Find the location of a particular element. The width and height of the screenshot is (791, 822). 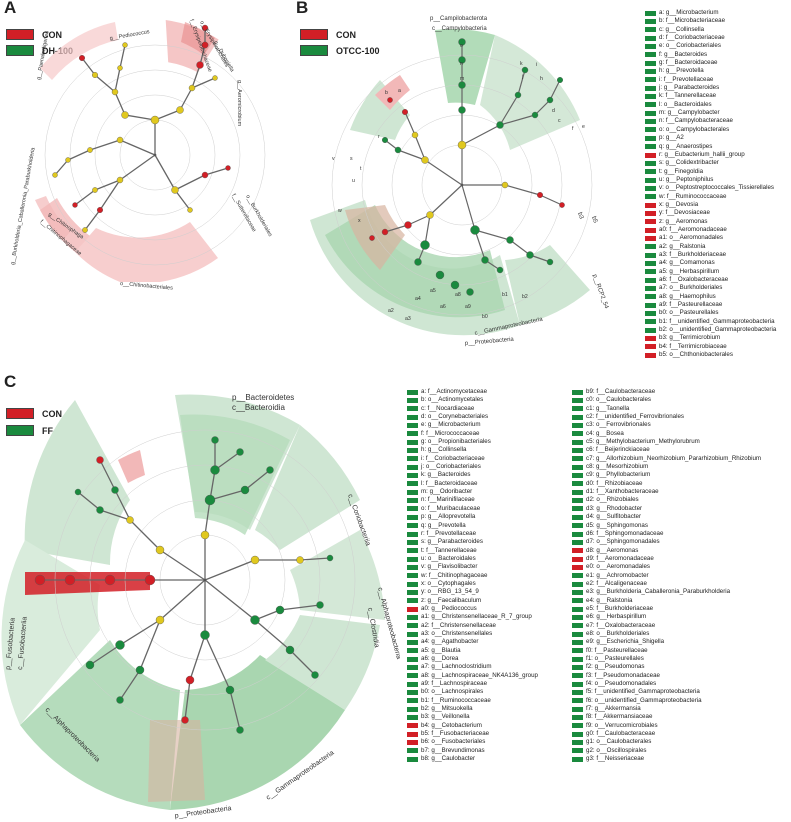

label-a-5: g__Aeromicrobium is located at coordinates (239, 103).